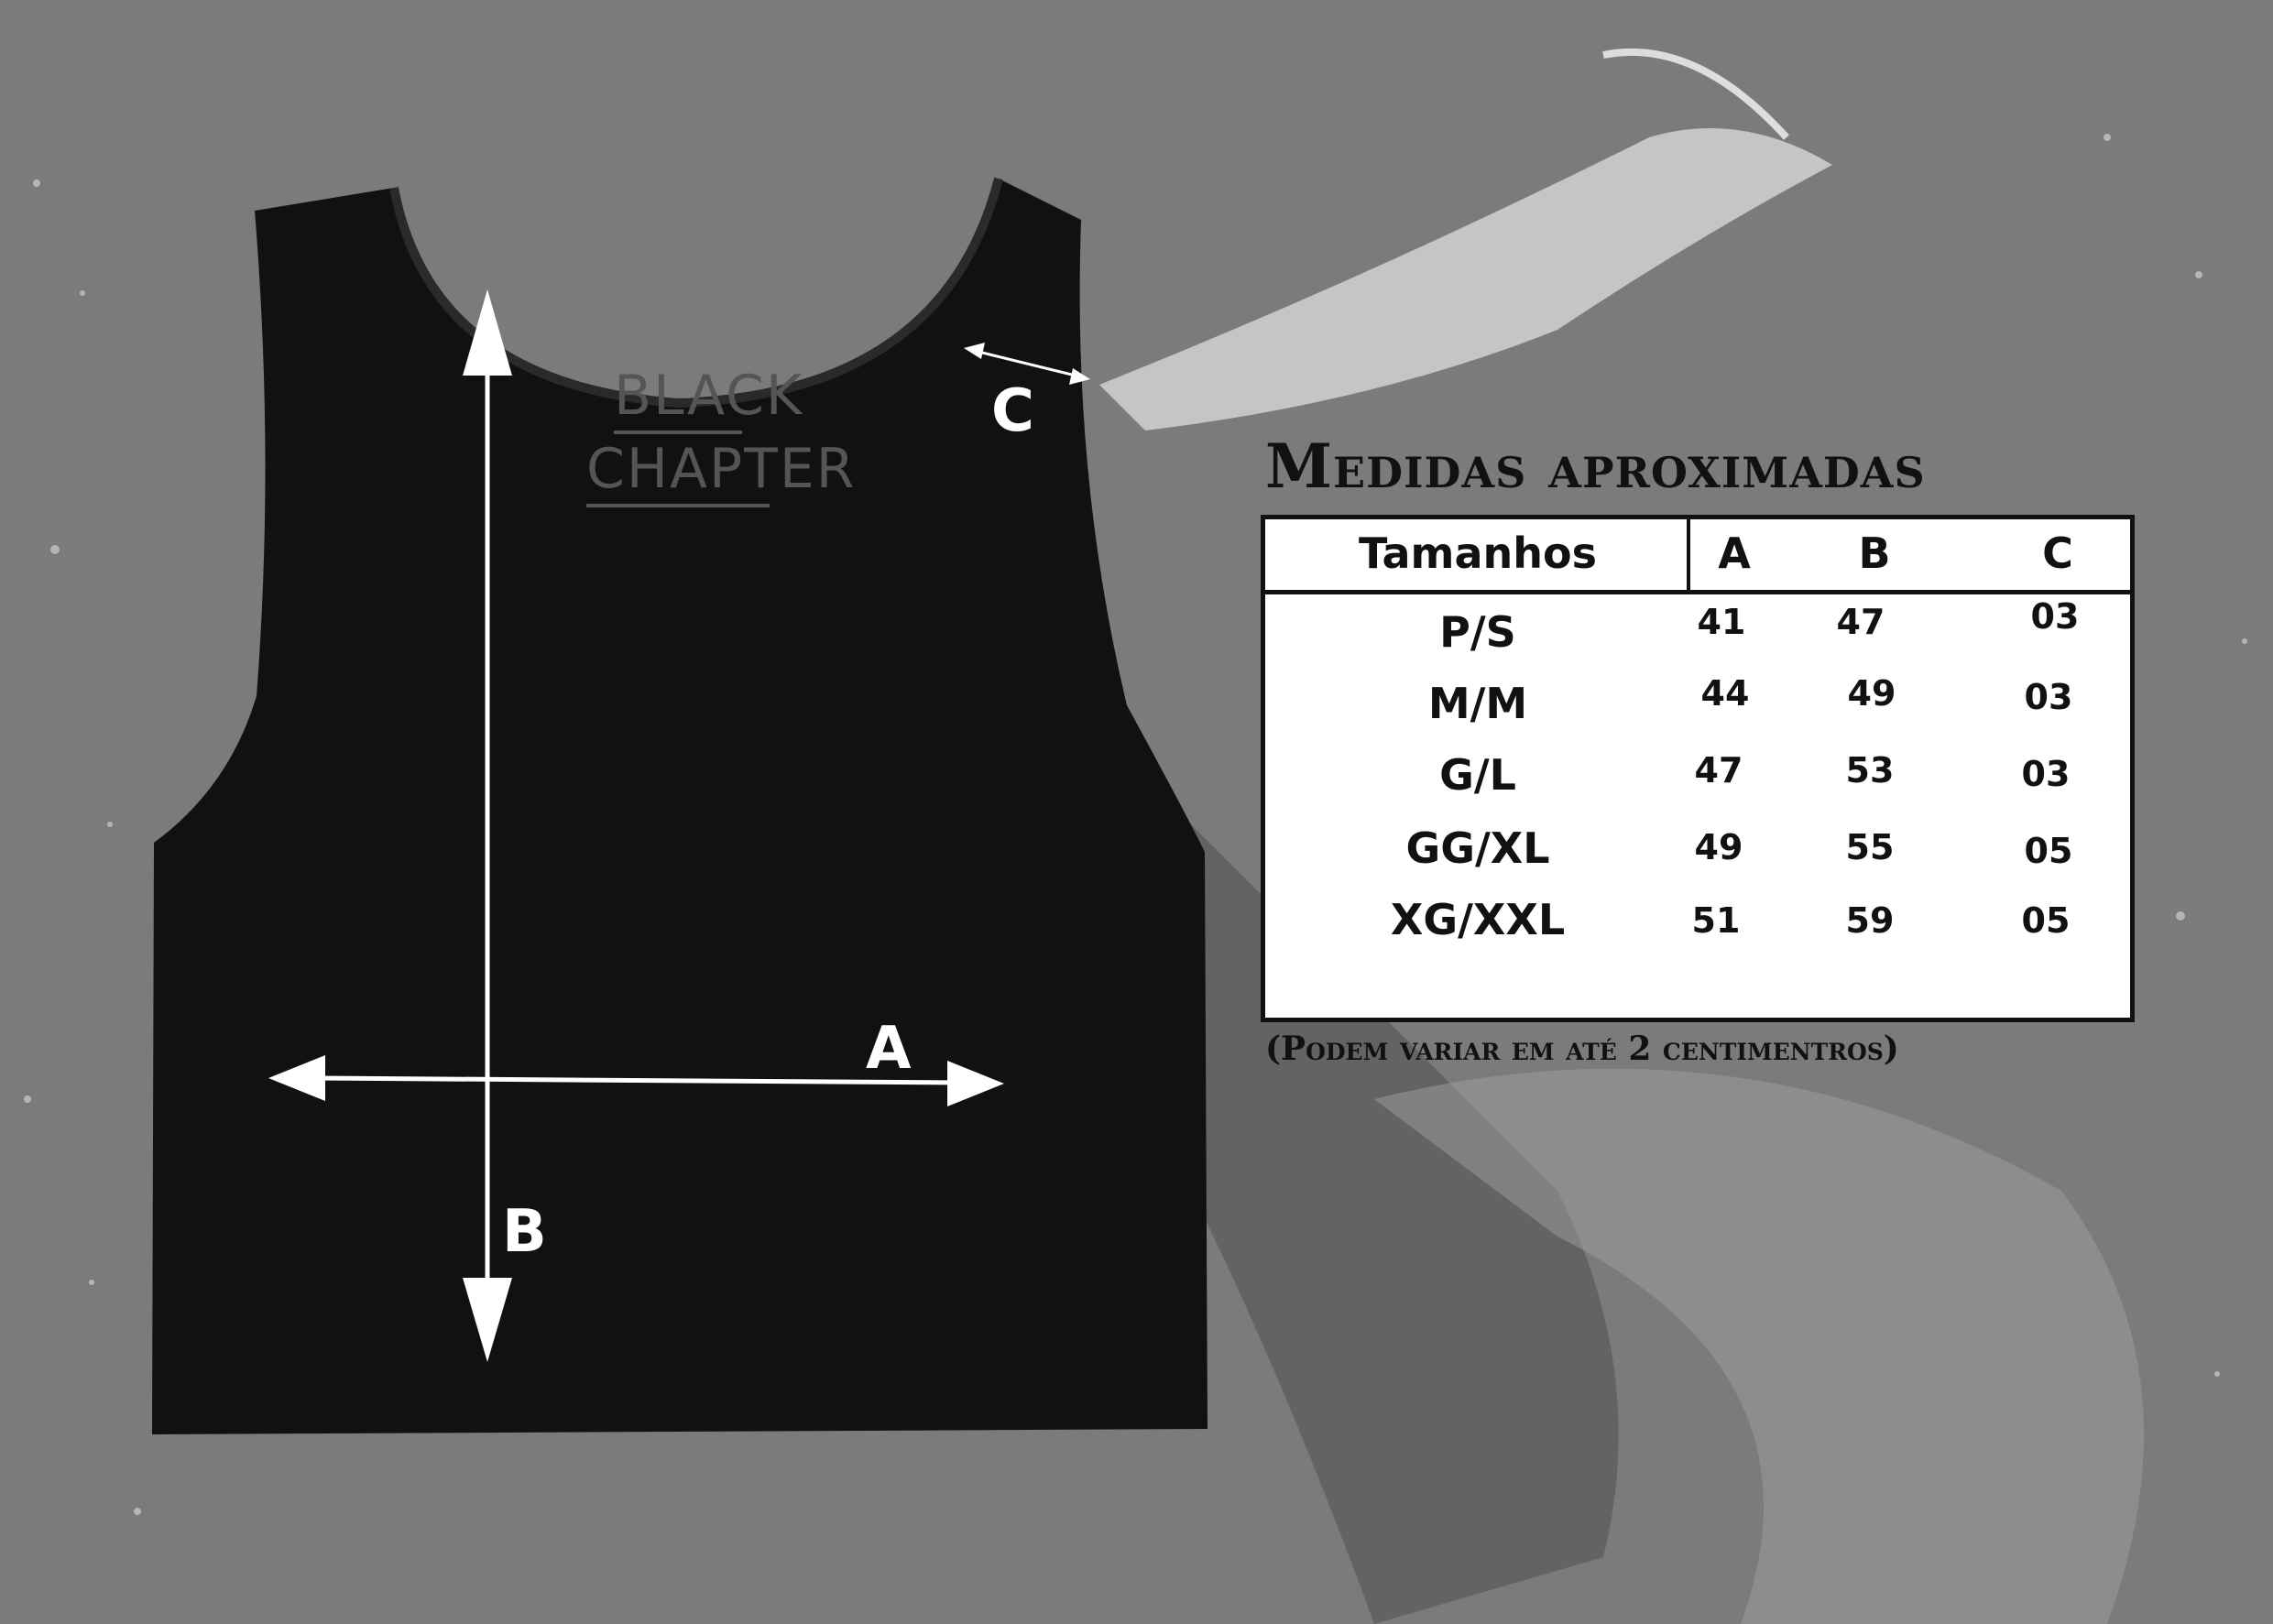 The height and width of the screenshot is (1624, 2273). What do you see at coordinates (2057, 553) in the screenshot?
I see `column-header-c: C` at bounding box center [2057, 553].